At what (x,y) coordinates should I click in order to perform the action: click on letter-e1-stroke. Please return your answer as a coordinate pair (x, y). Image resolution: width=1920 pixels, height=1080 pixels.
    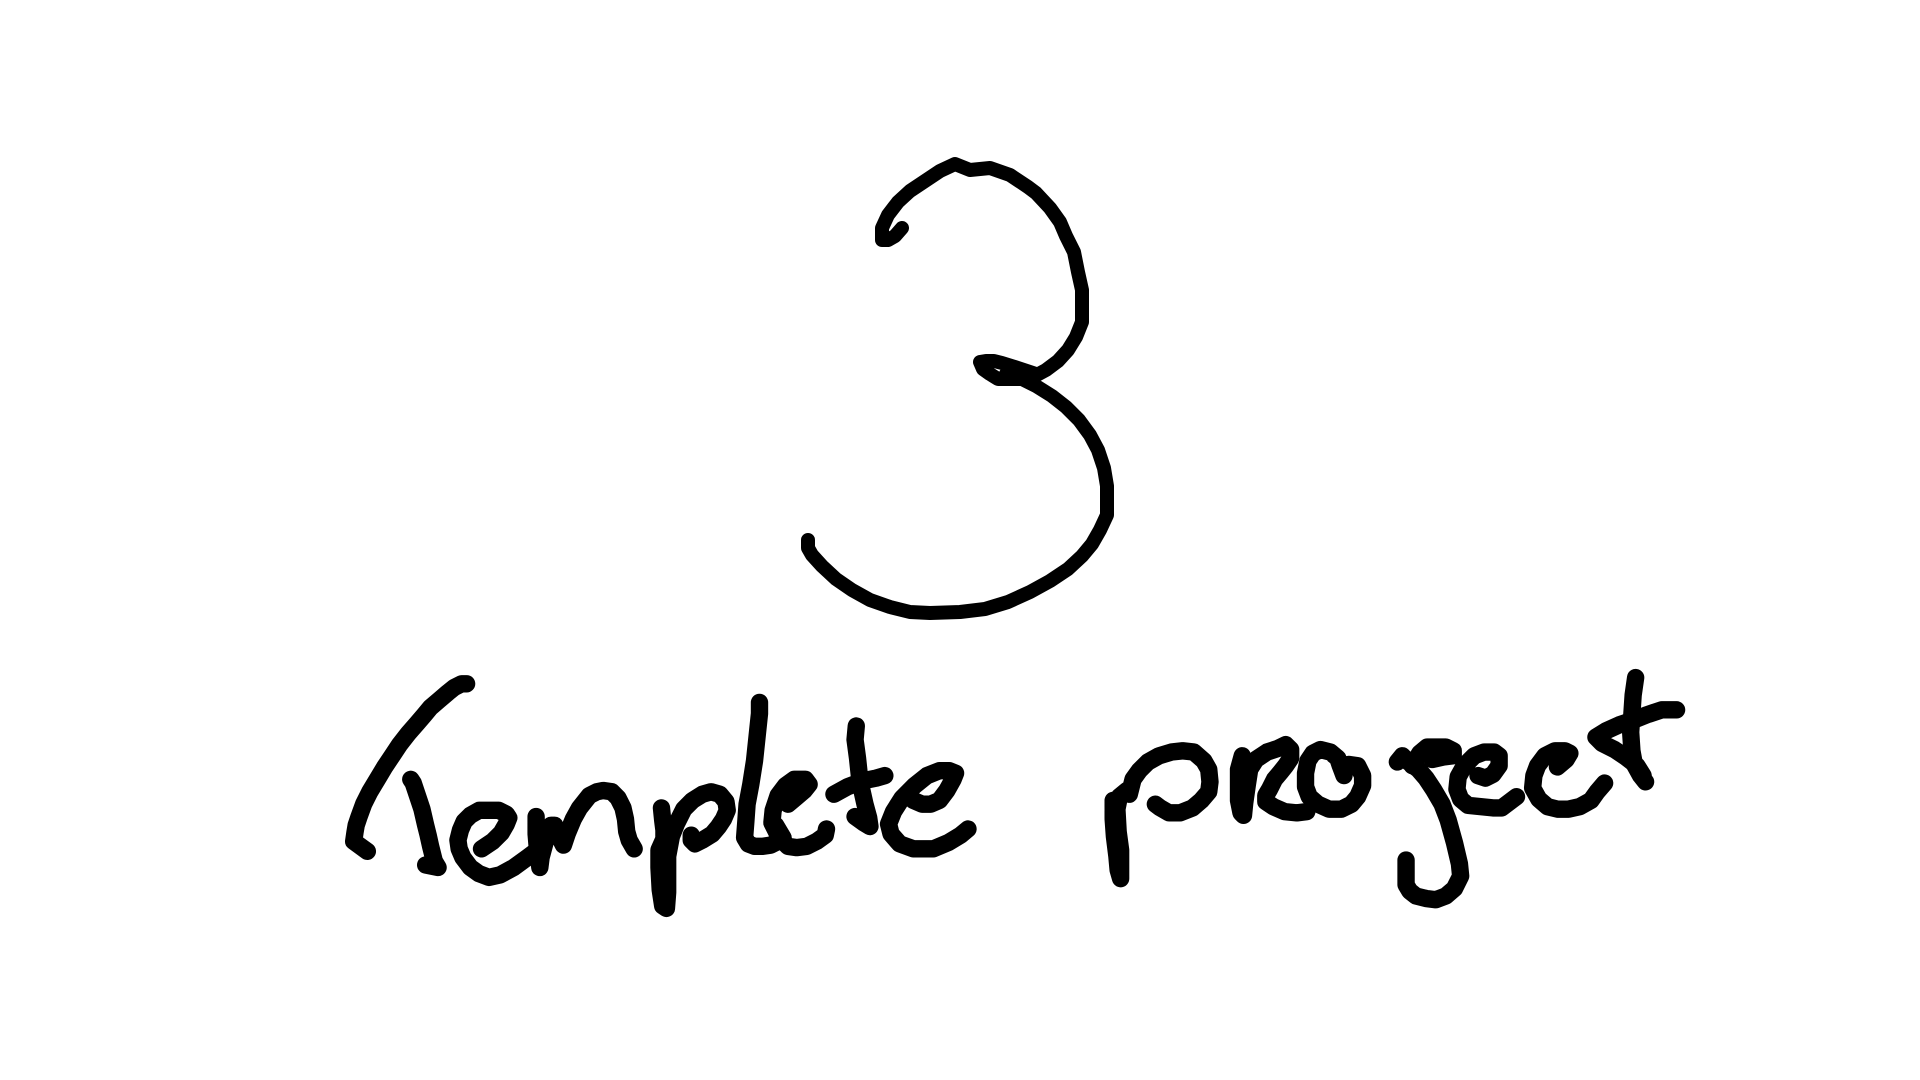
    Looking at the image, I should click on (424, 823).